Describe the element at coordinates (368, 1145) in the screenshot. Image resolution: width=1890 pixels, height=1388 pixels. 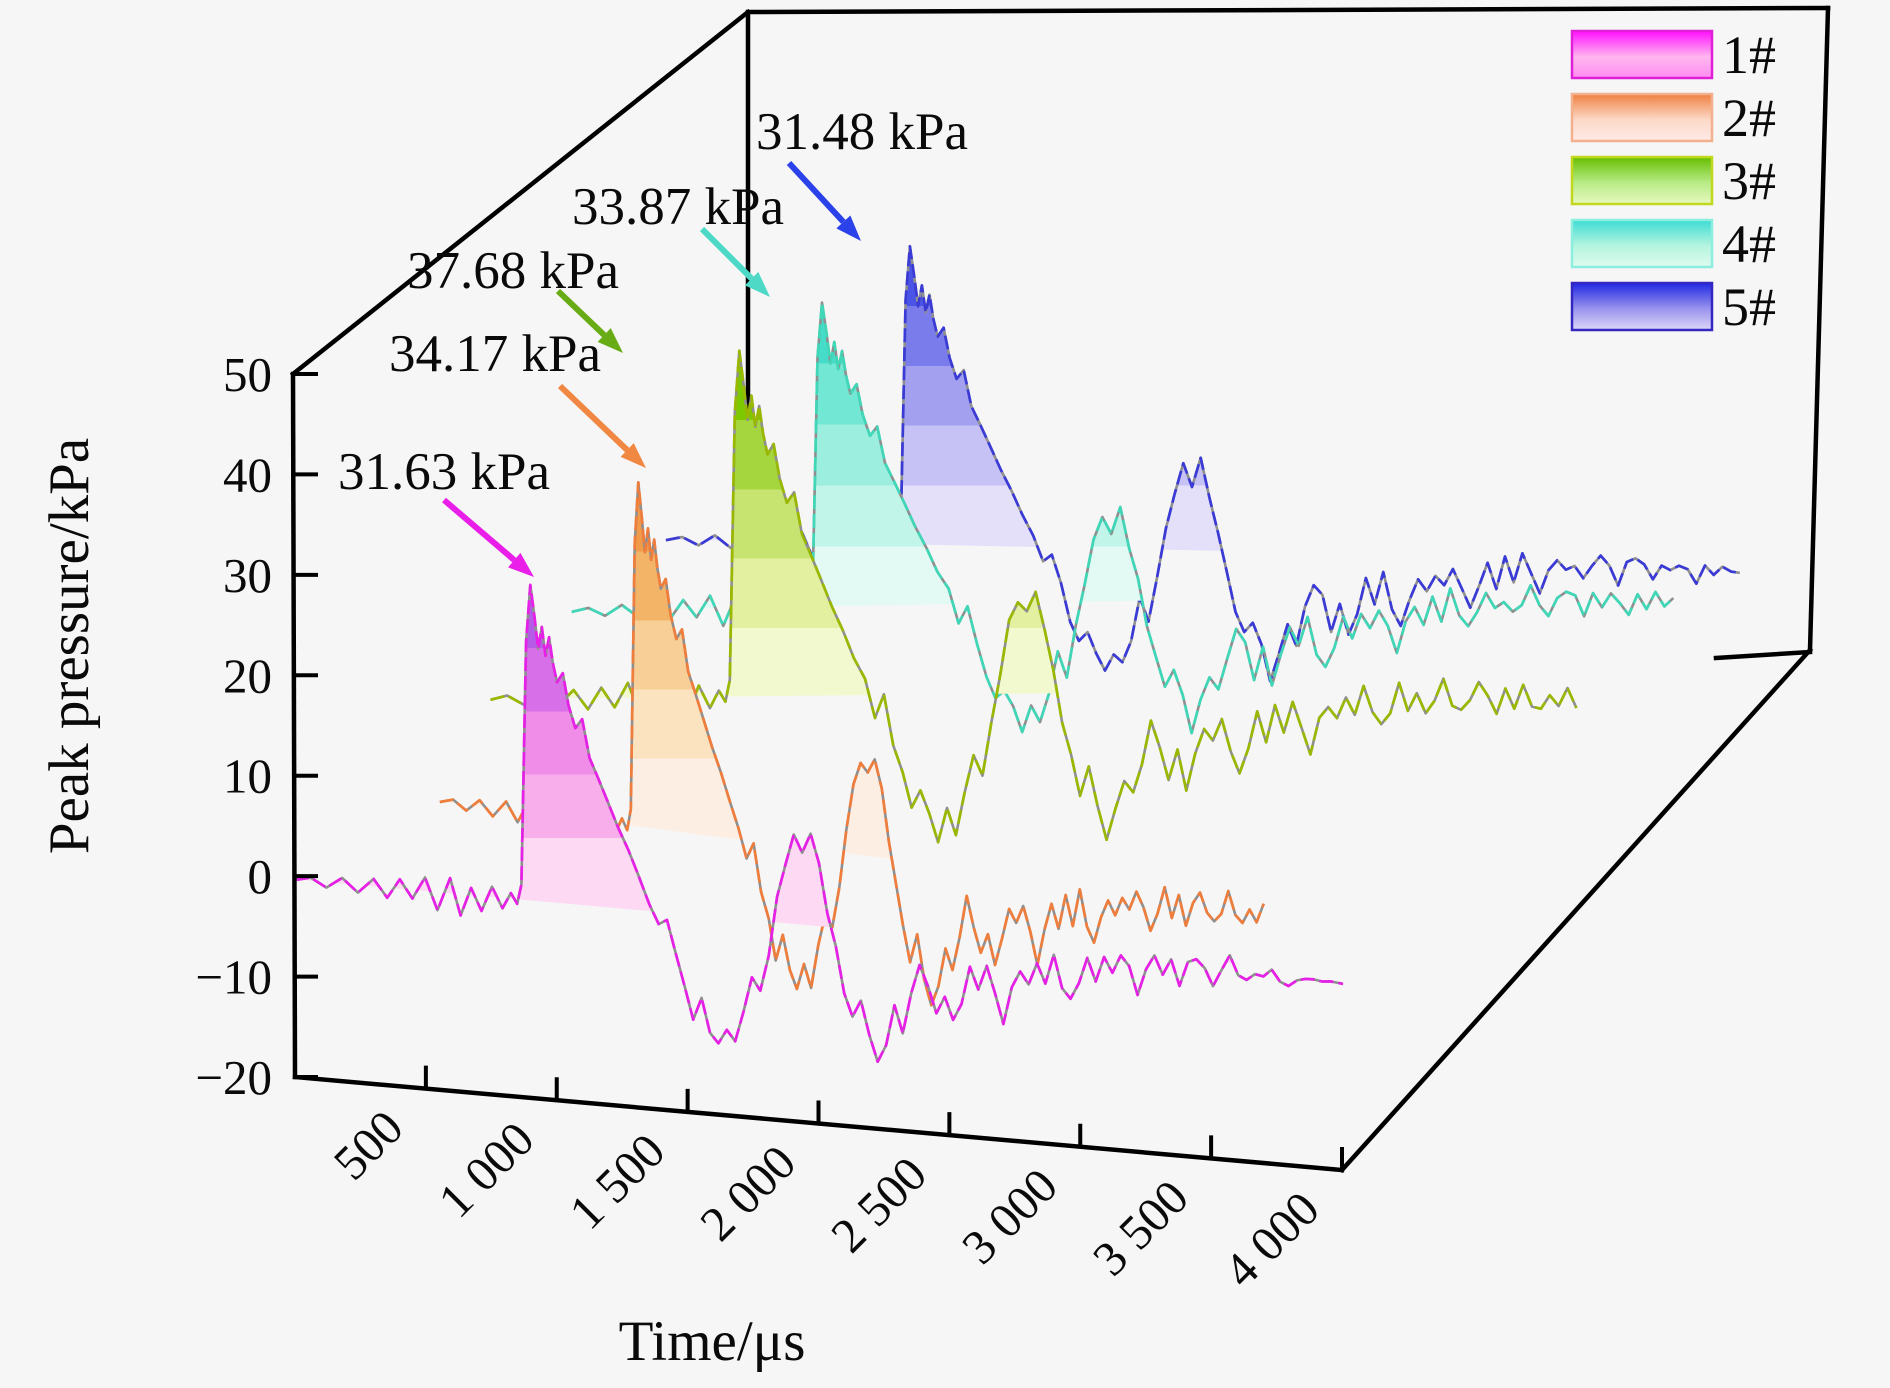
I see `x-tick-label: 500` at that location.